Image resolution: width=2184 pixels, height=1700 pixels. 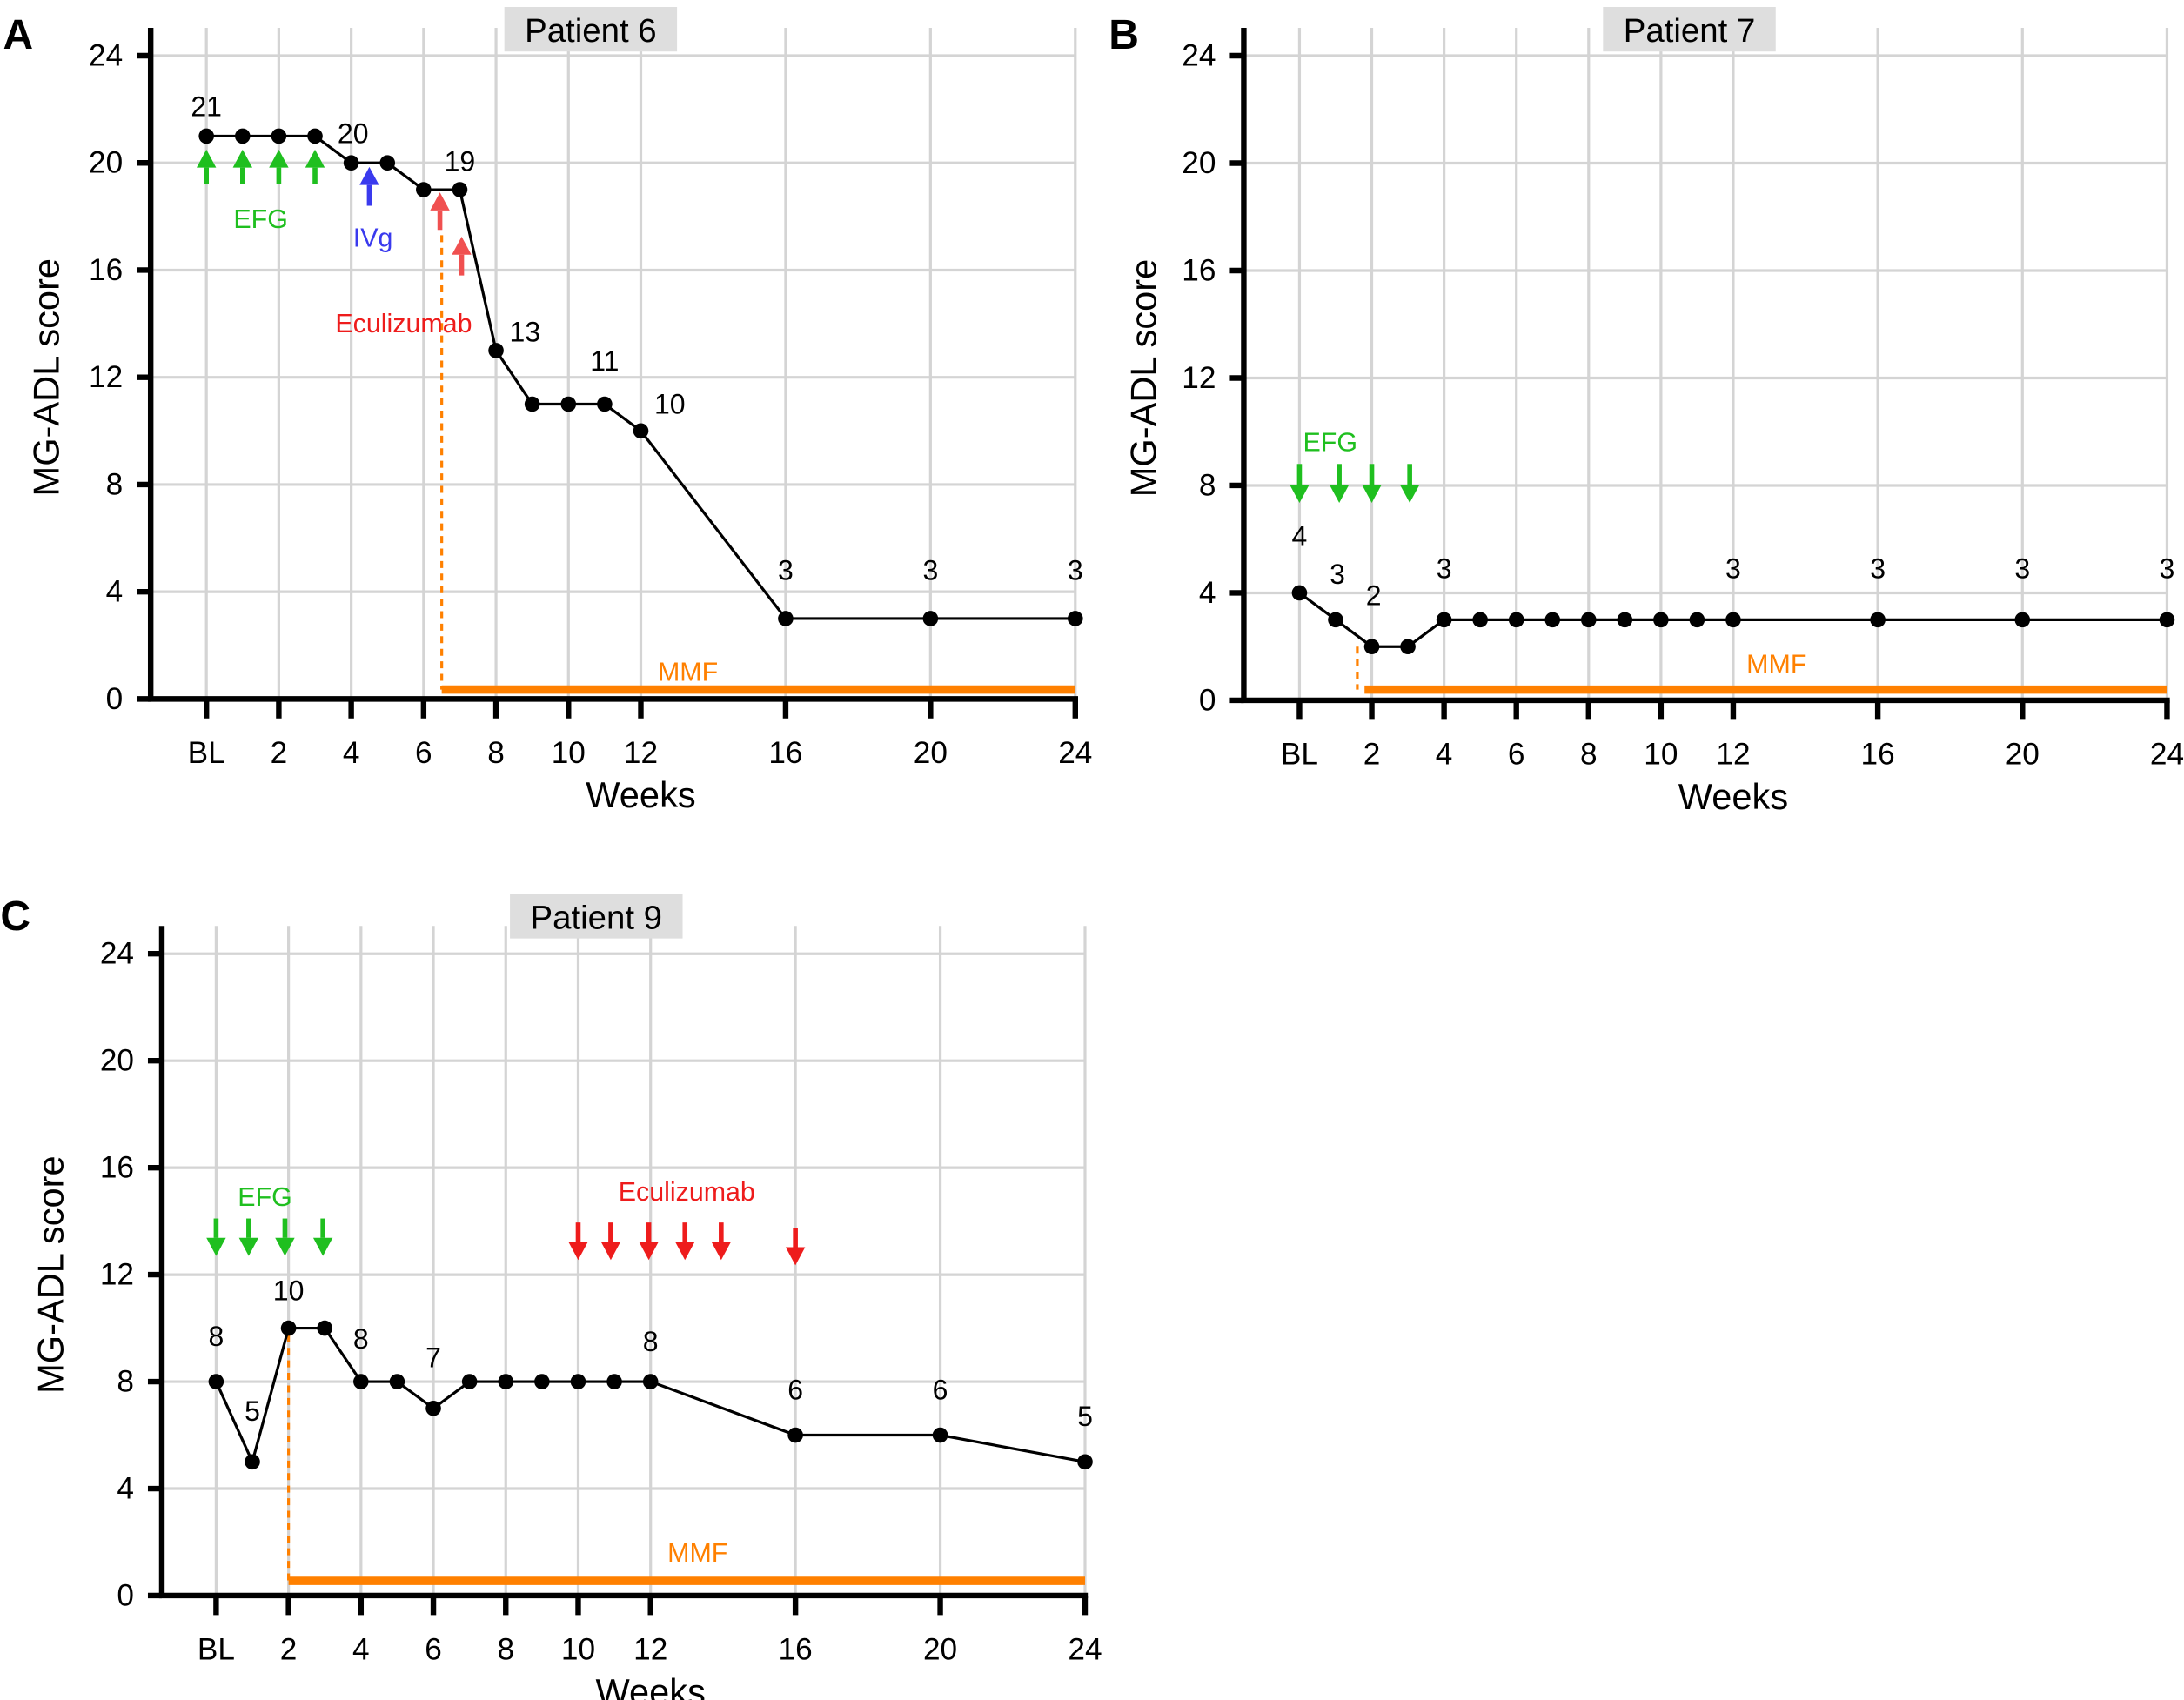 I want to click on data-label: 4, so click(x=1300, y=536).